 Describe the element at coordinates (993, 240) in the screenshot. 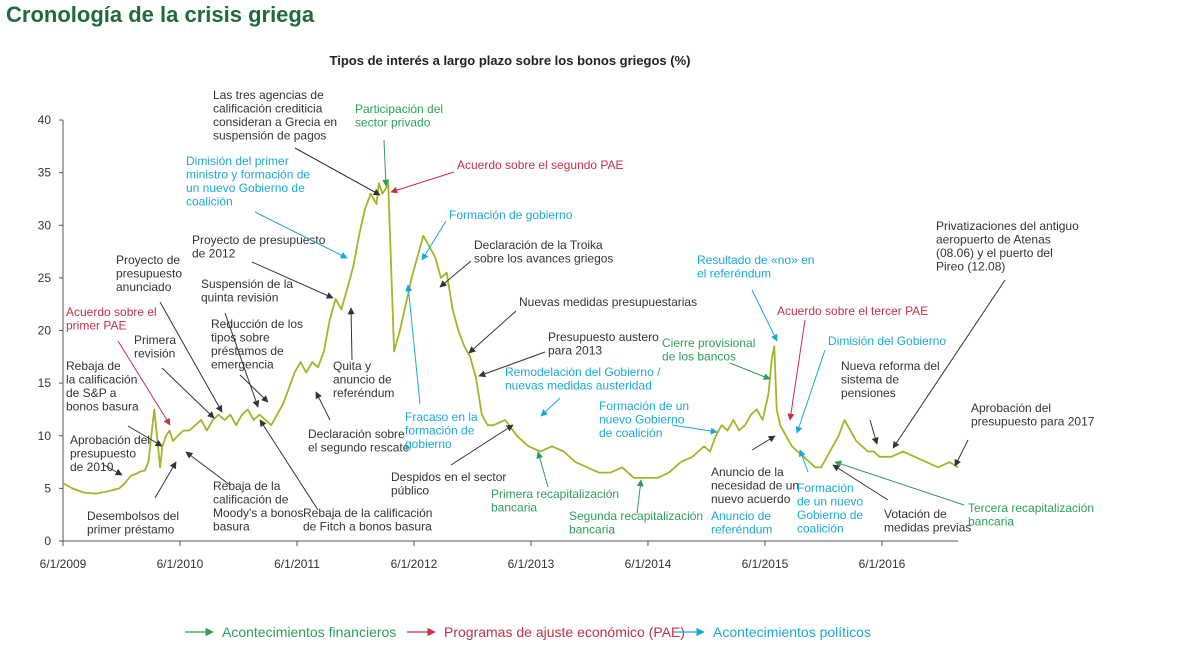

I see `annotation-line: aeropuerto de Atenas` at that location.